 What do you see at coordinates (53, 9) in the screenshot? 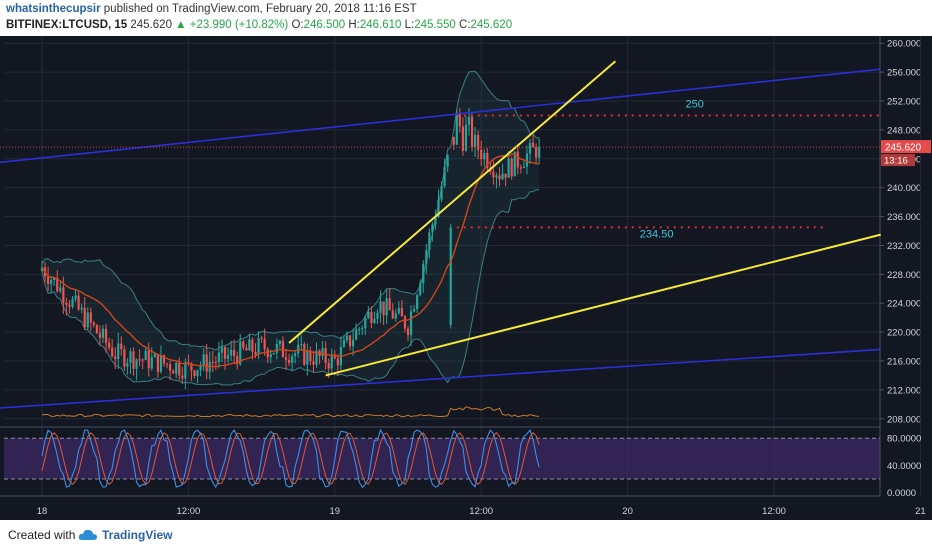
I see `author-link: whatsinthecupsir` at bounding box center [53, 9].